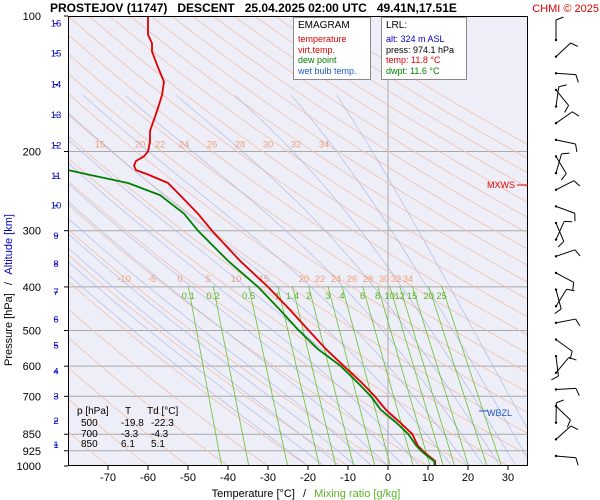 The width and height of the screenshot is (600, 500). What do you see at coordinates (362, 296) in the screenshot?
I see `mixing-ratio-label: 6` at bounding box center [362, 296].